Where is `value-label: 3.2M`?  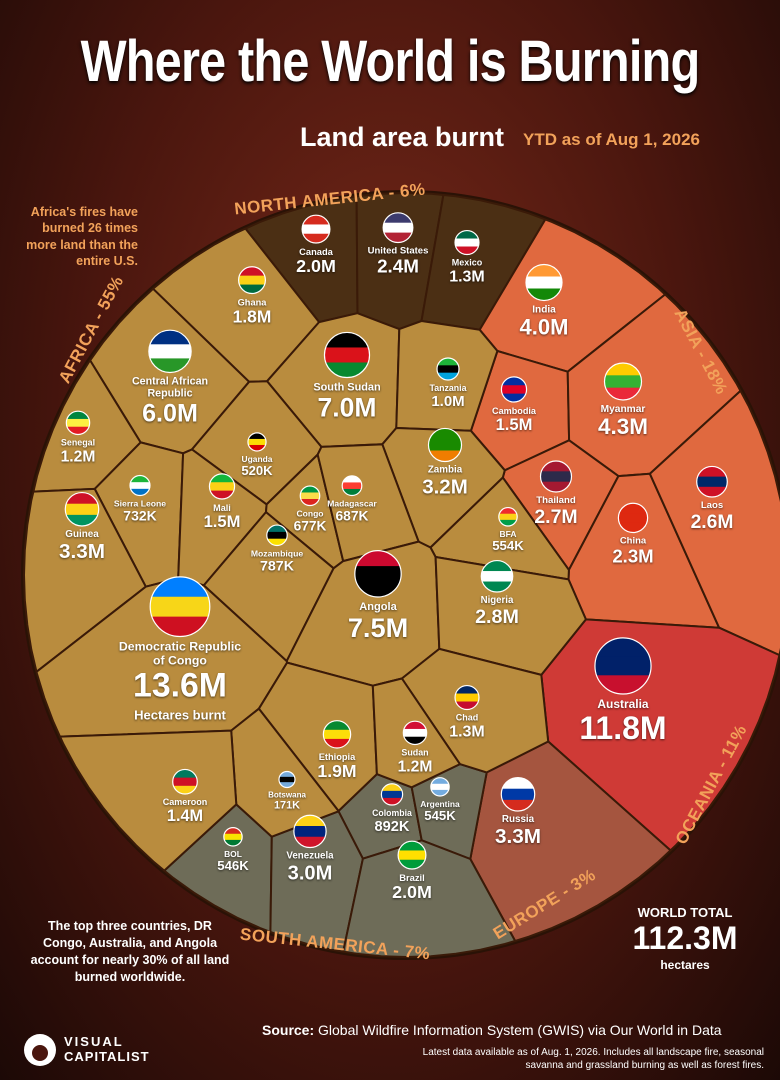 value-label: 3.2M is located at coordinates (445, 487).